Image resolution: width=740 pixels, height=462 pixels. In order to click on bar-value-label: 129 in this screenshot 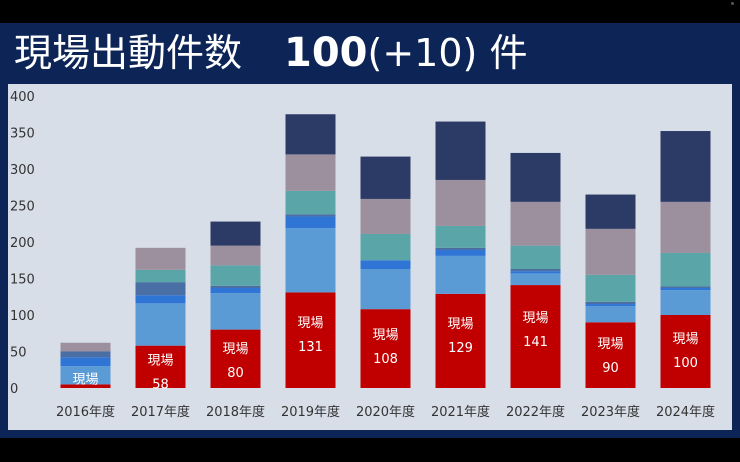, I will do `click(460, 348)`.